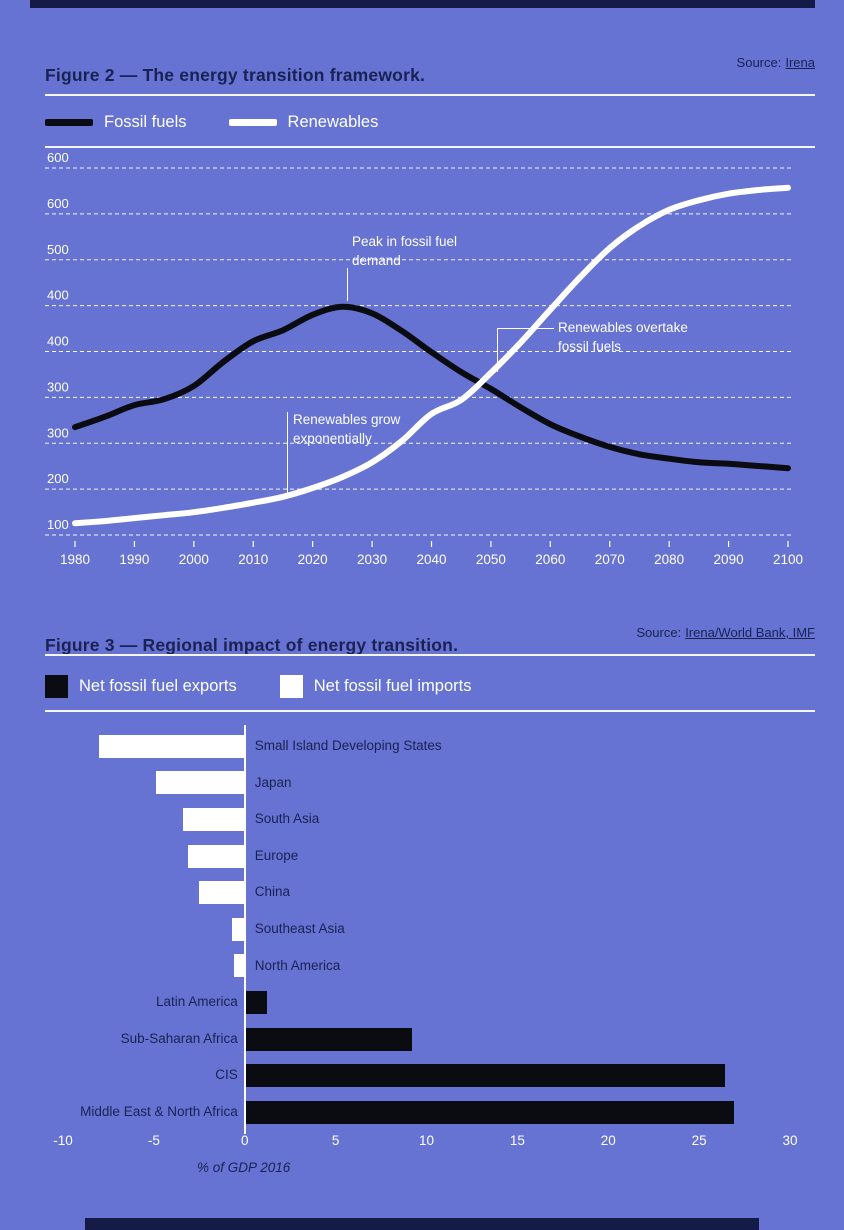 This screenshot has height=1230, width=844. I want to click on x-axis-tick-label: 25, so click(699, 1140).